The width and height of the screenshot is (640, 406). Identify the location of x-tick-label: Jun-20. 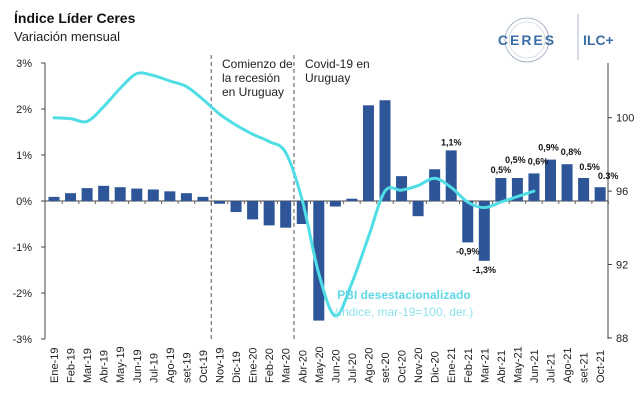
(336, 366).